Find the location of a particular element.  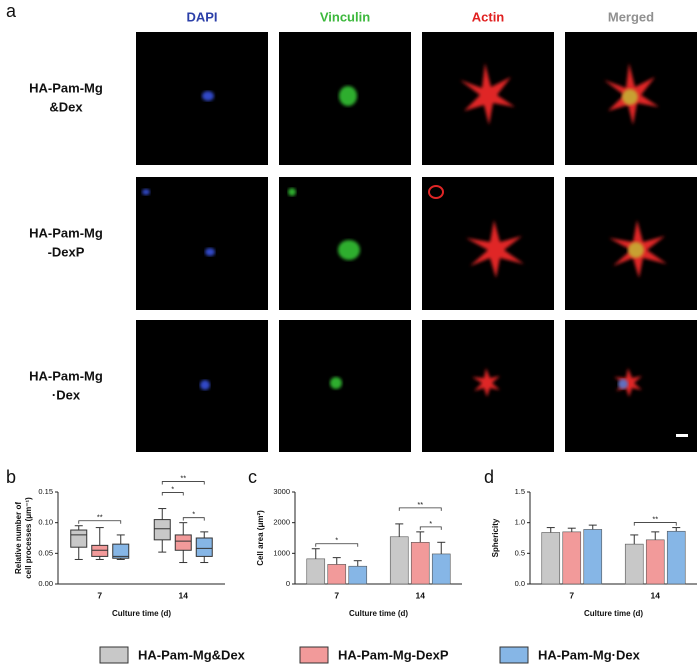

y-tick-label: 1.0 is located at coordinates (520, 522).